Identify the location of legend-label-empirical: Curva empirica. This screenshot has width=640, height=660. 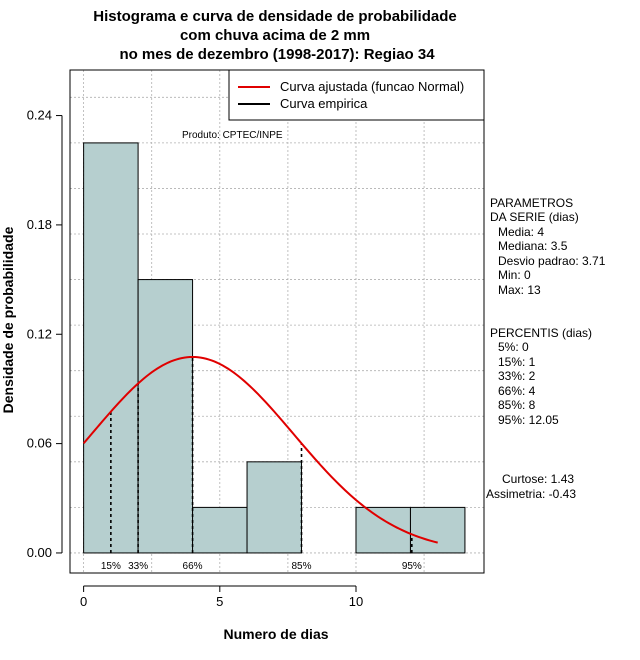
(324, 103).